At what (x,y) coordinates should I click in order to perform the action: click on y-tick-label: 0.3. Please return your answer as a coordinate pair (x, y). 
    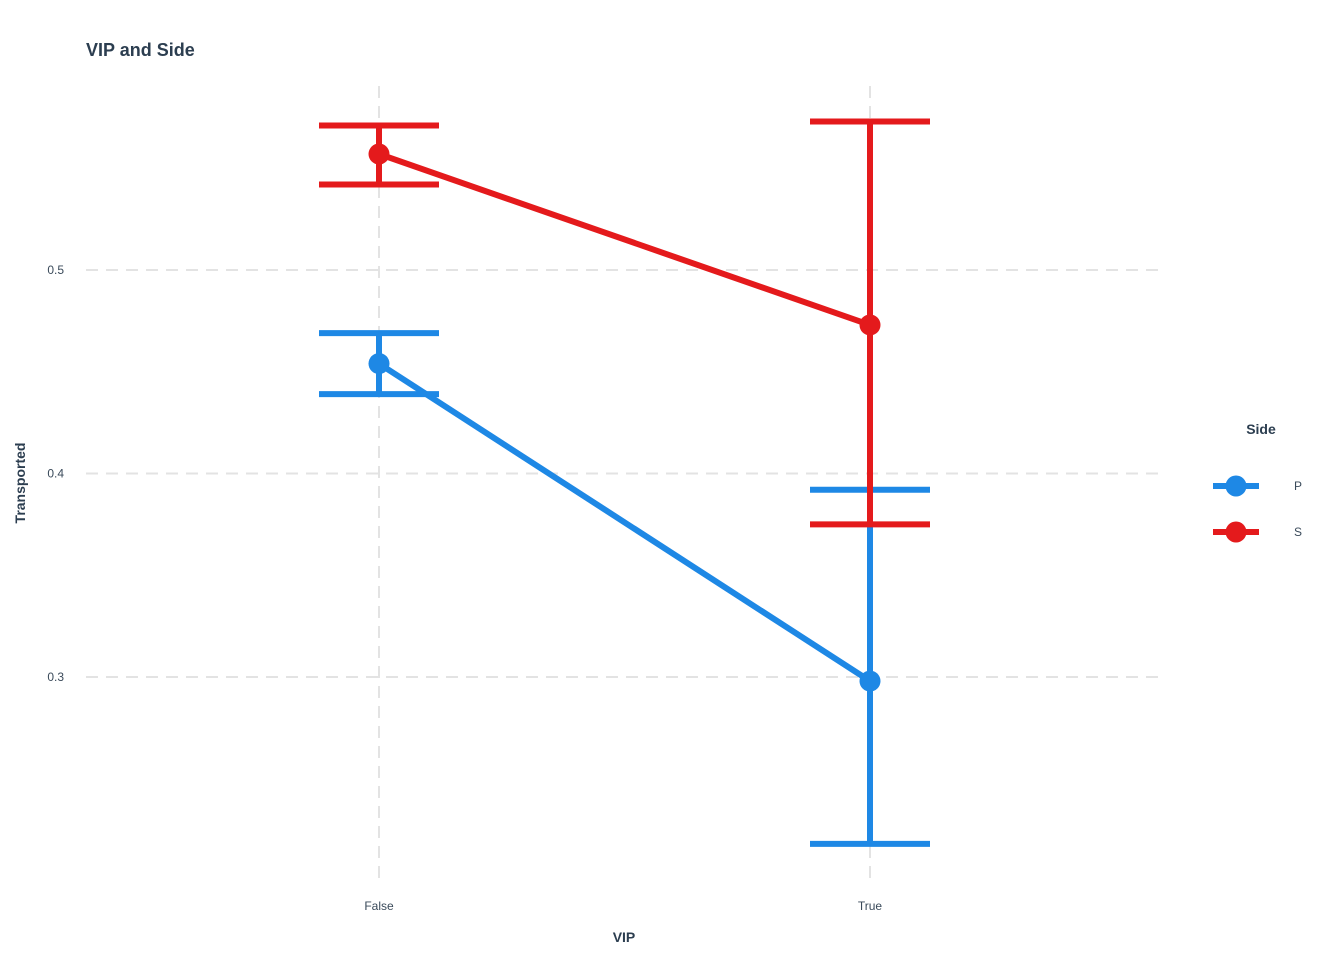
    Looking at the image, I should click on (55, 677).